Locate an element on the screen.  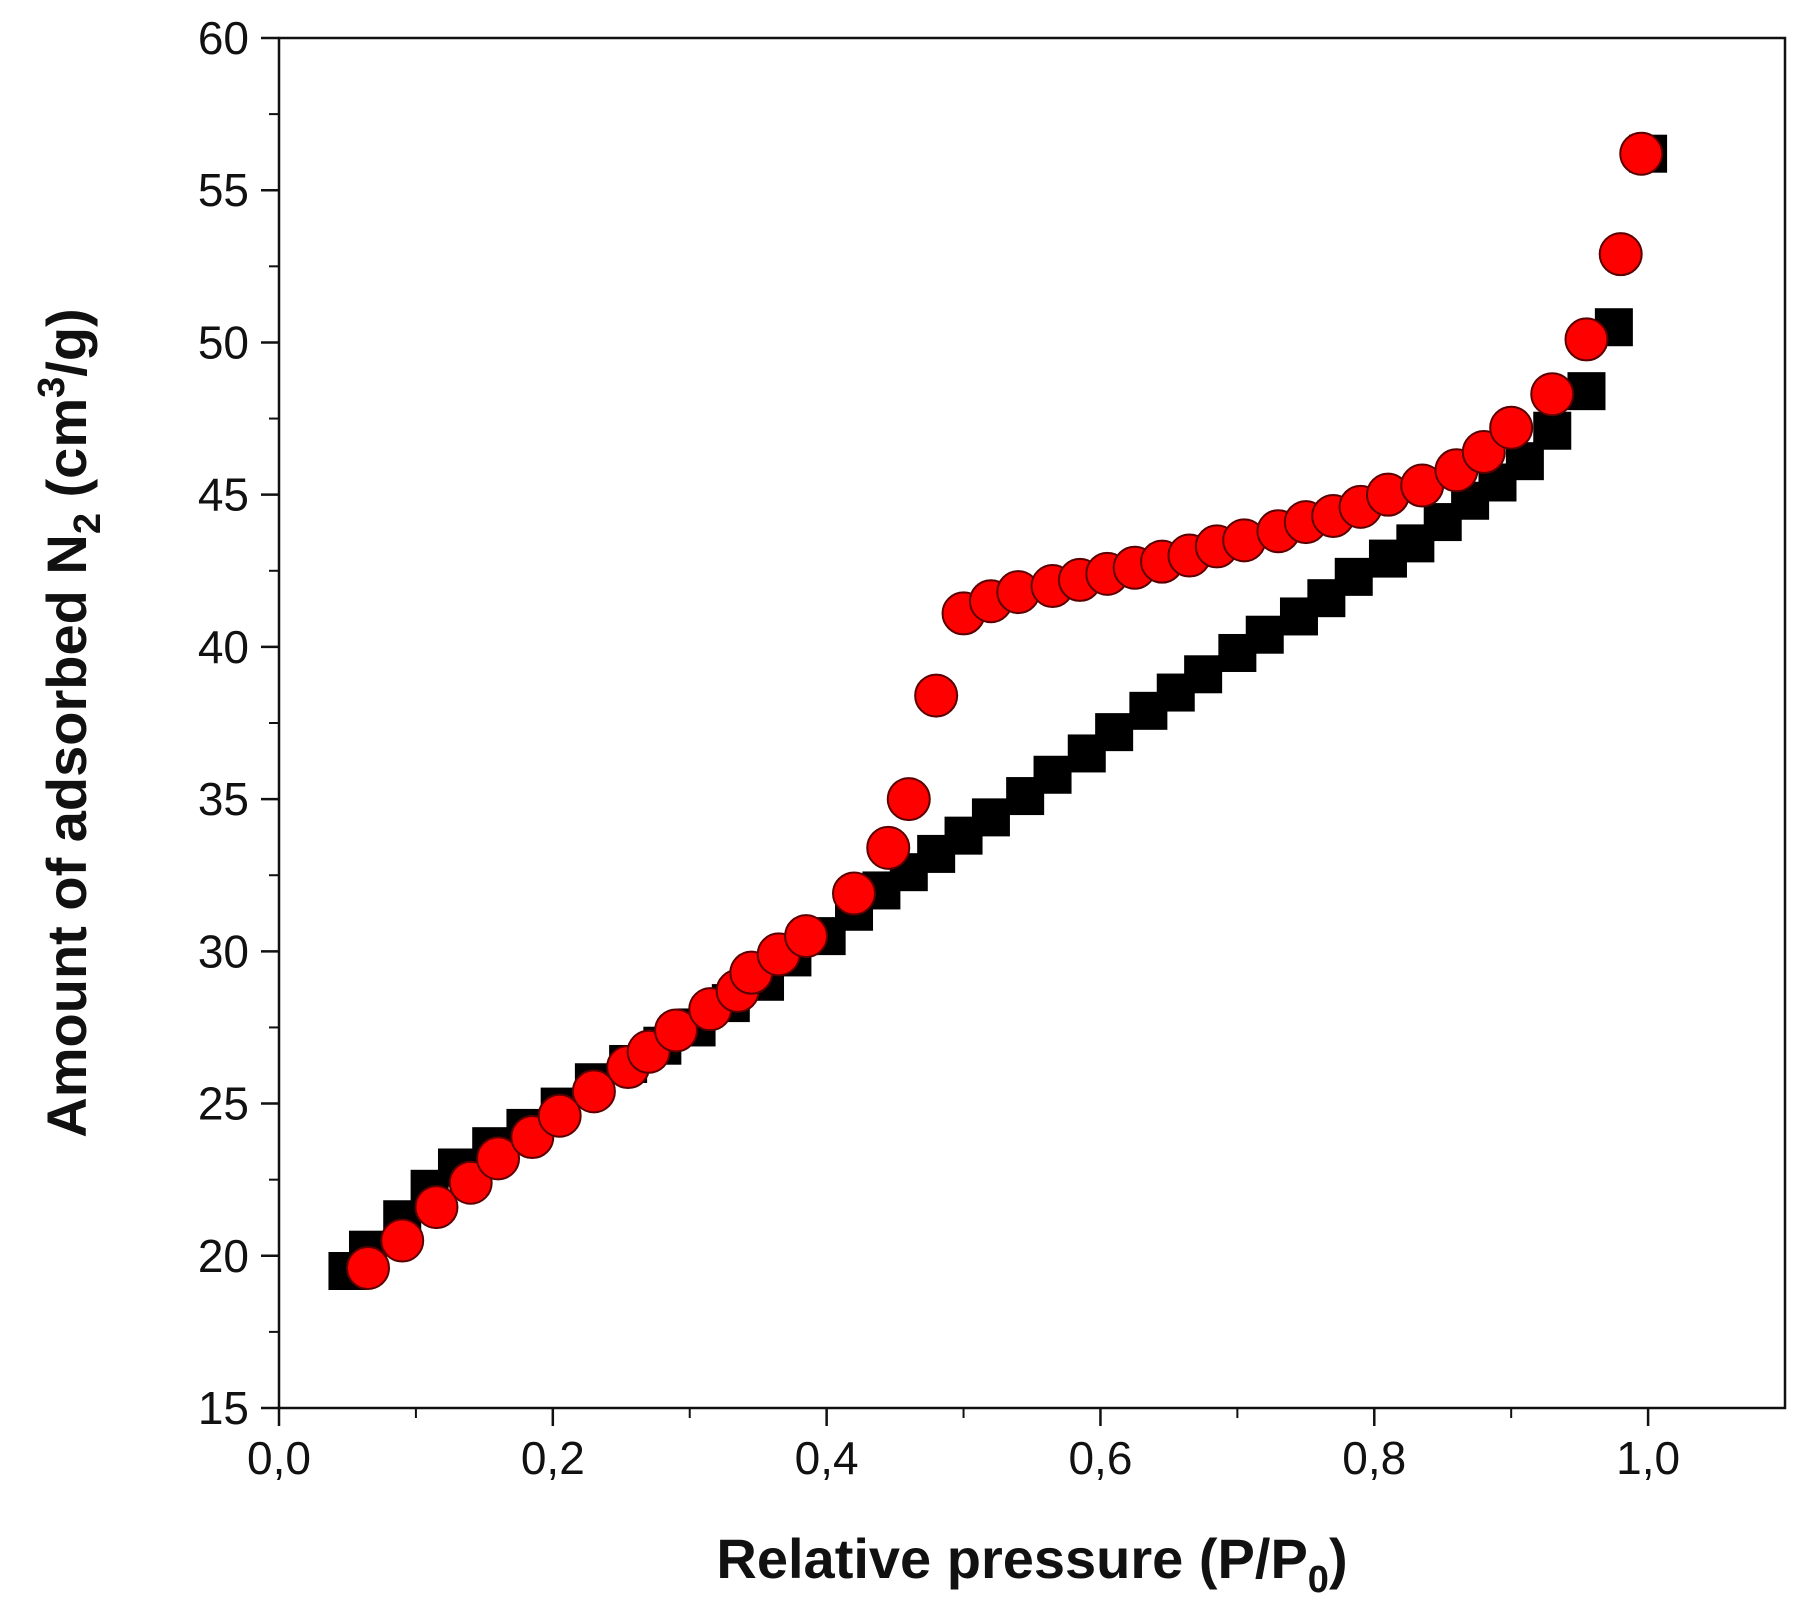
x-tick-label: 0,2 is located at coordinates (553, 1458).